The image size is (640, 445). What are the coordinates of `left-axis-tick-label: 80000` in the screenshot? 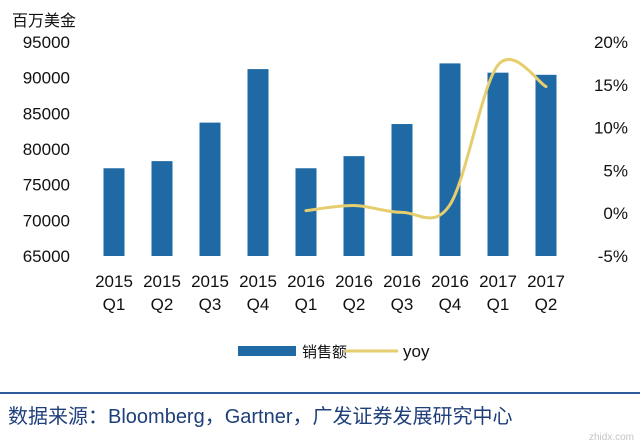 It's located at (46, 149).